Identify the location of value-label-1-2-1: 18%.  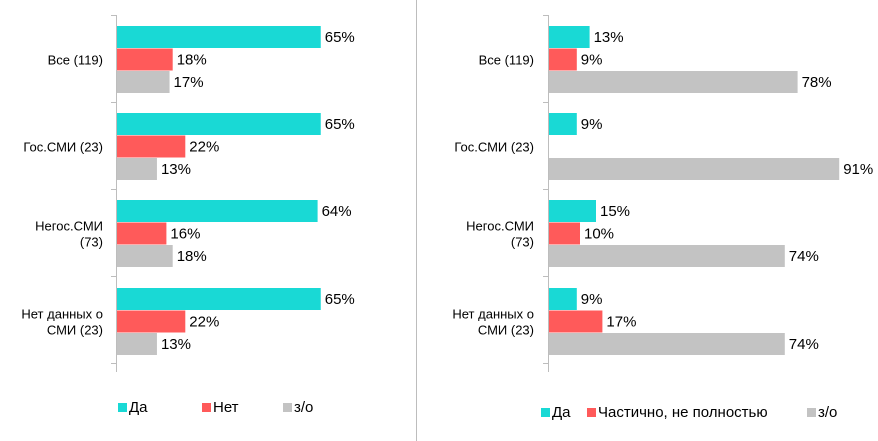
(192, 60).